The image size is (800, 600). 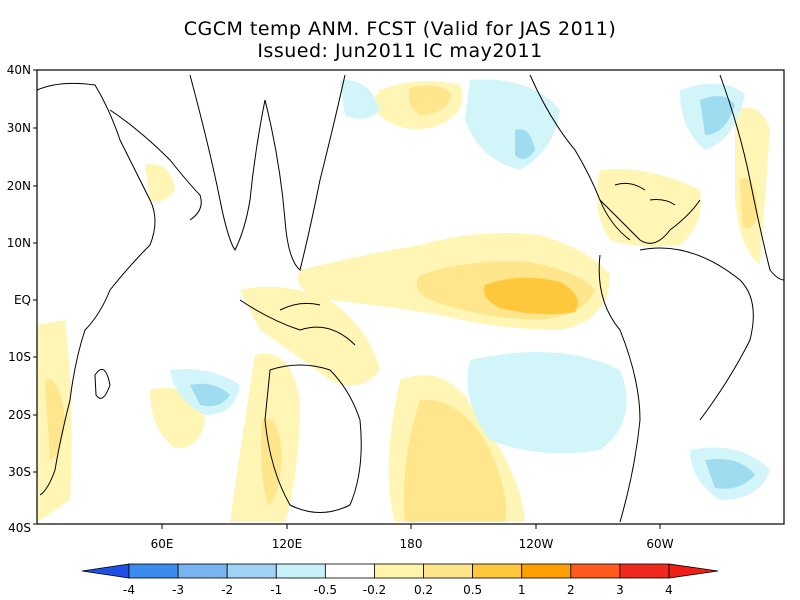 What do you see at coordinates (305, 172) in the screenshot?
I see `coastline-se-asia` at bounding box center [305, 172].